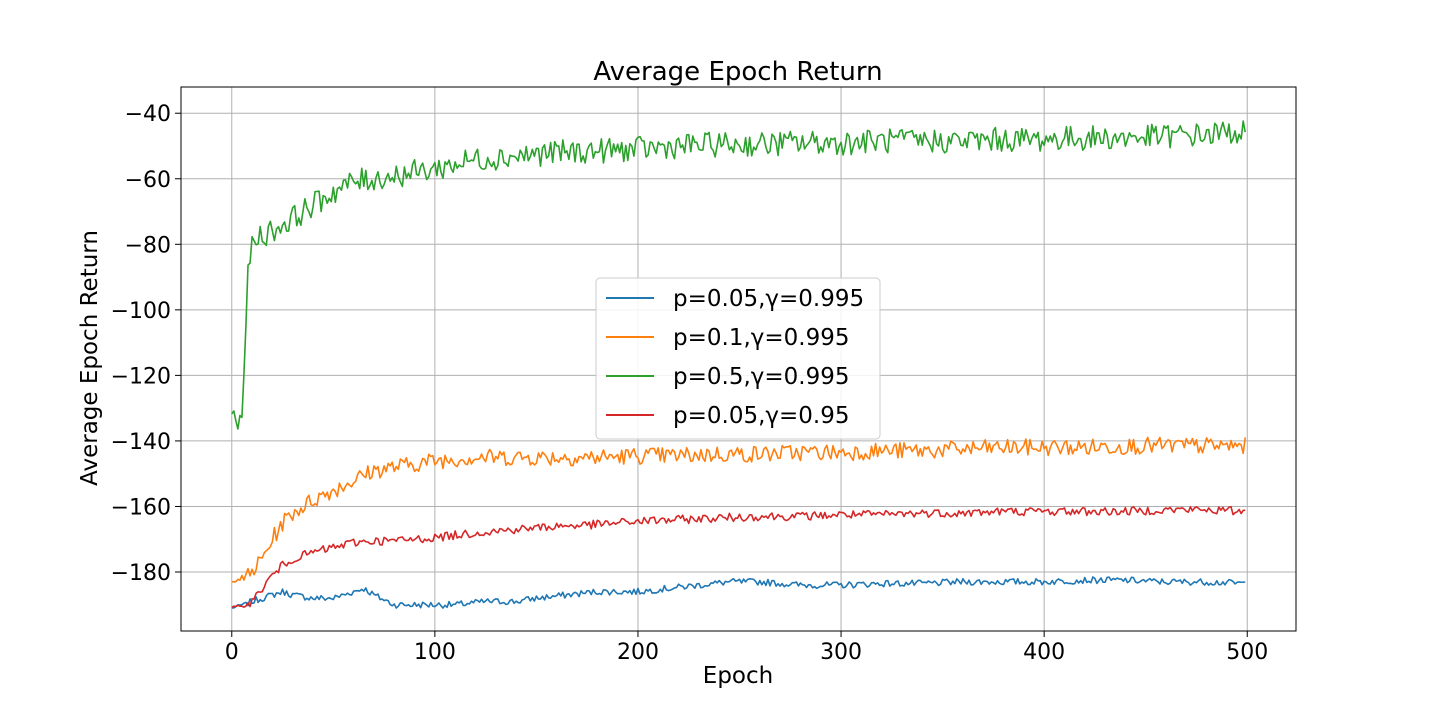 The image size is (1440, 720). What do you see at coordinates (761, 338) in the screenshot?
I see `legend-label-s2: p=0.1,γ=0.995` at bounding box center [761, 338].